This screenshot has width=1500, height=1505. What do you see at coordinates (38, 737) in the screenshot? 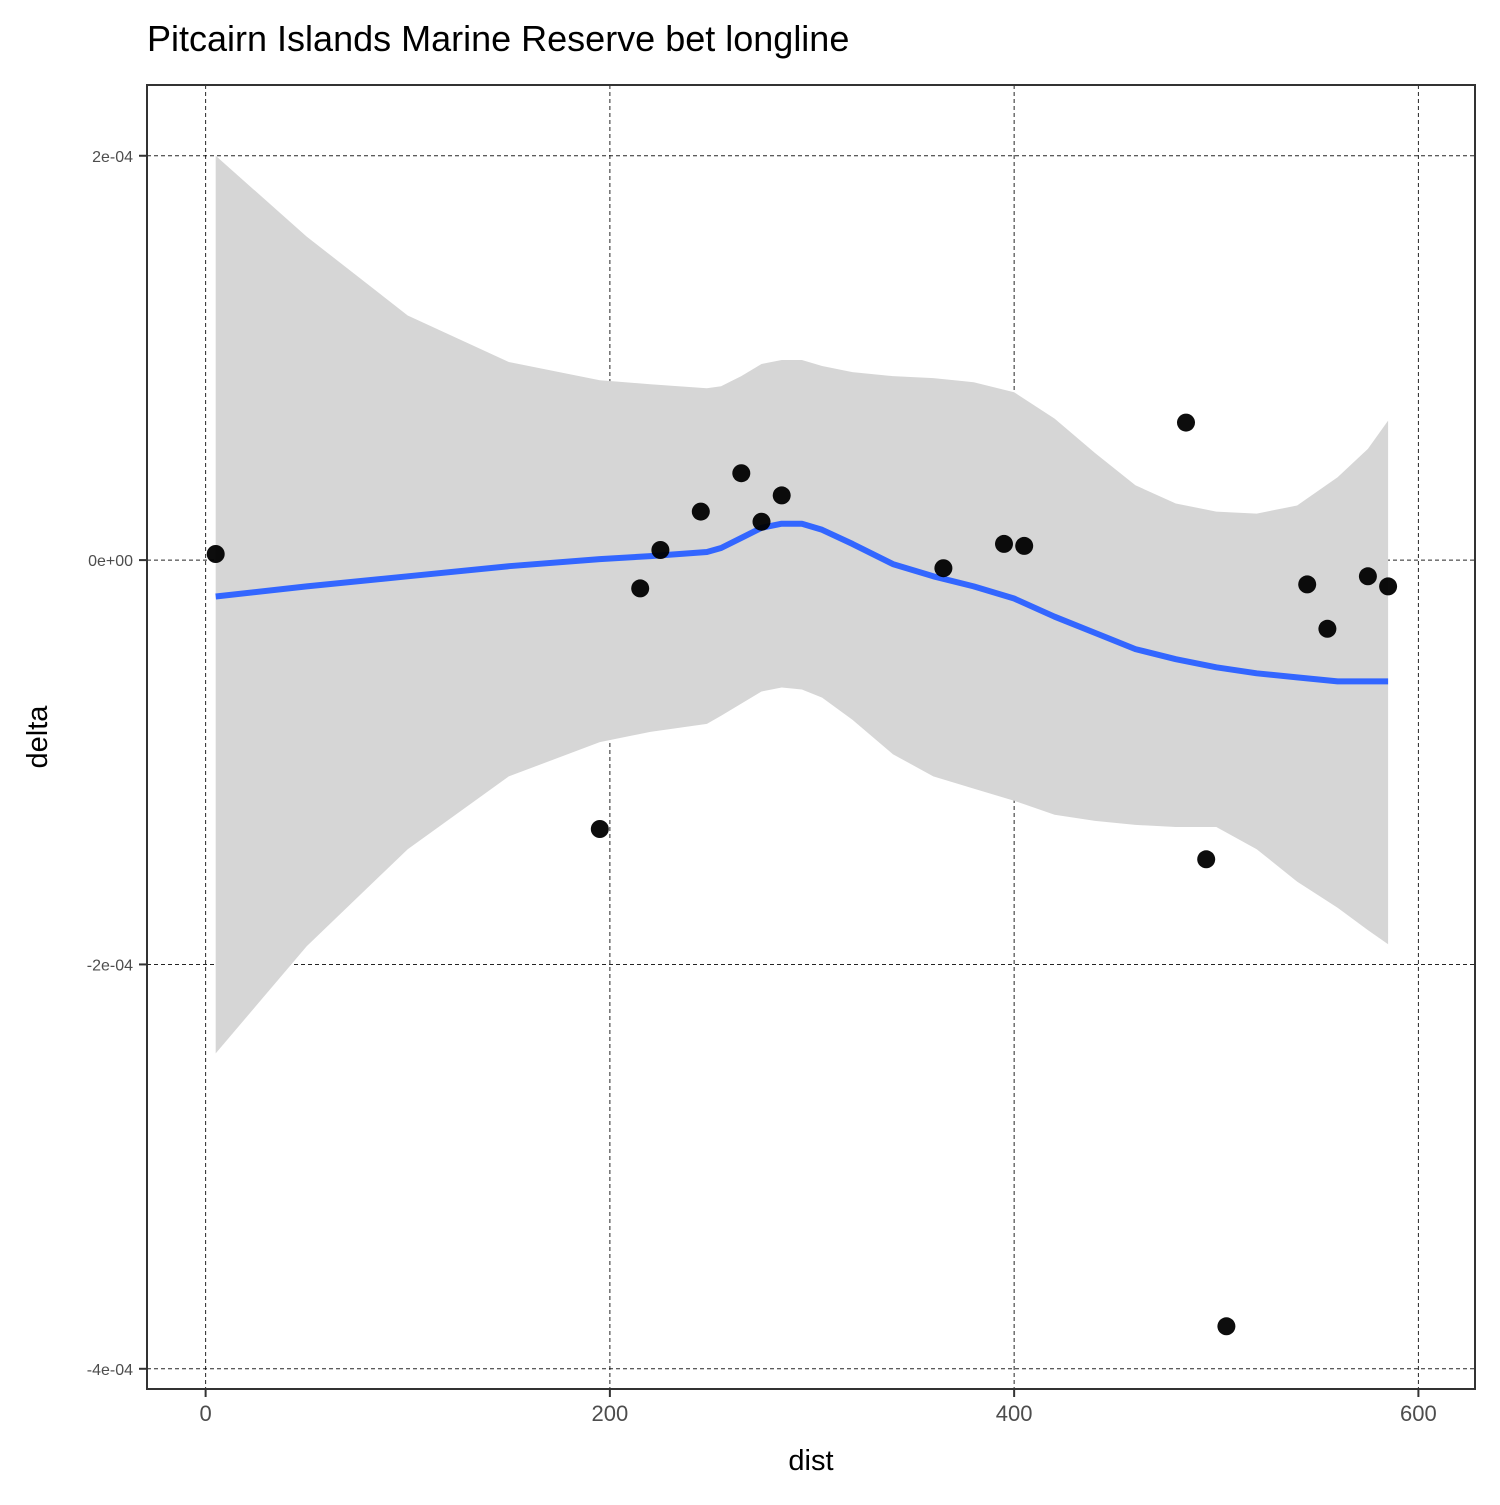
I see `y-axis-title: delta` at bounding box center [38, 737].